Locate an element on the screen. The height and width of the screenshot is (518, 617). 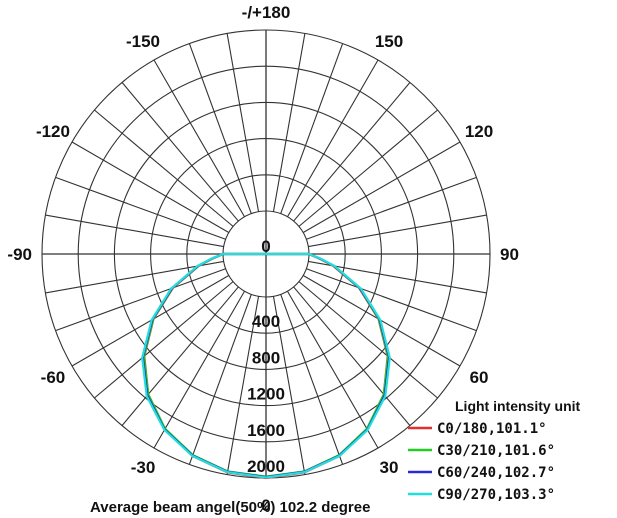
radial-label: 1200 is located at coordinates (266, 394).